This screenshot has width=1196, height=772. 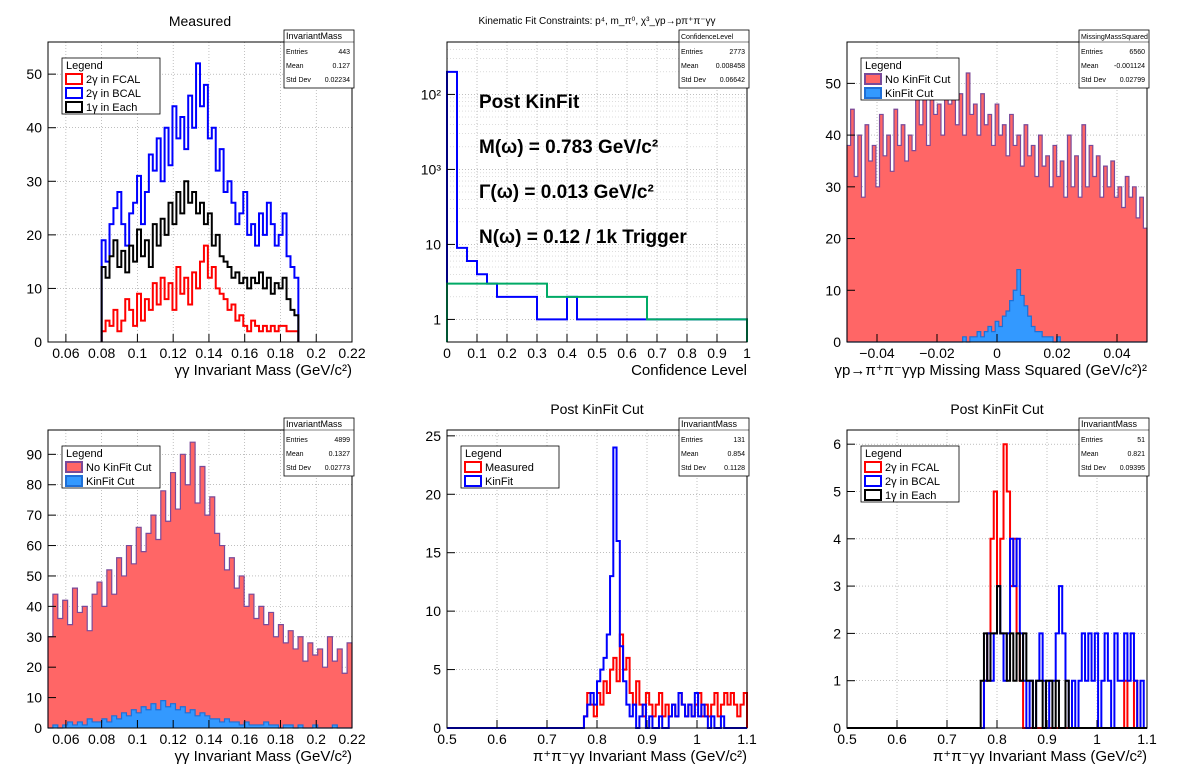 I want to click on x-tick-label: 0.1, so click(x=138, y=353).